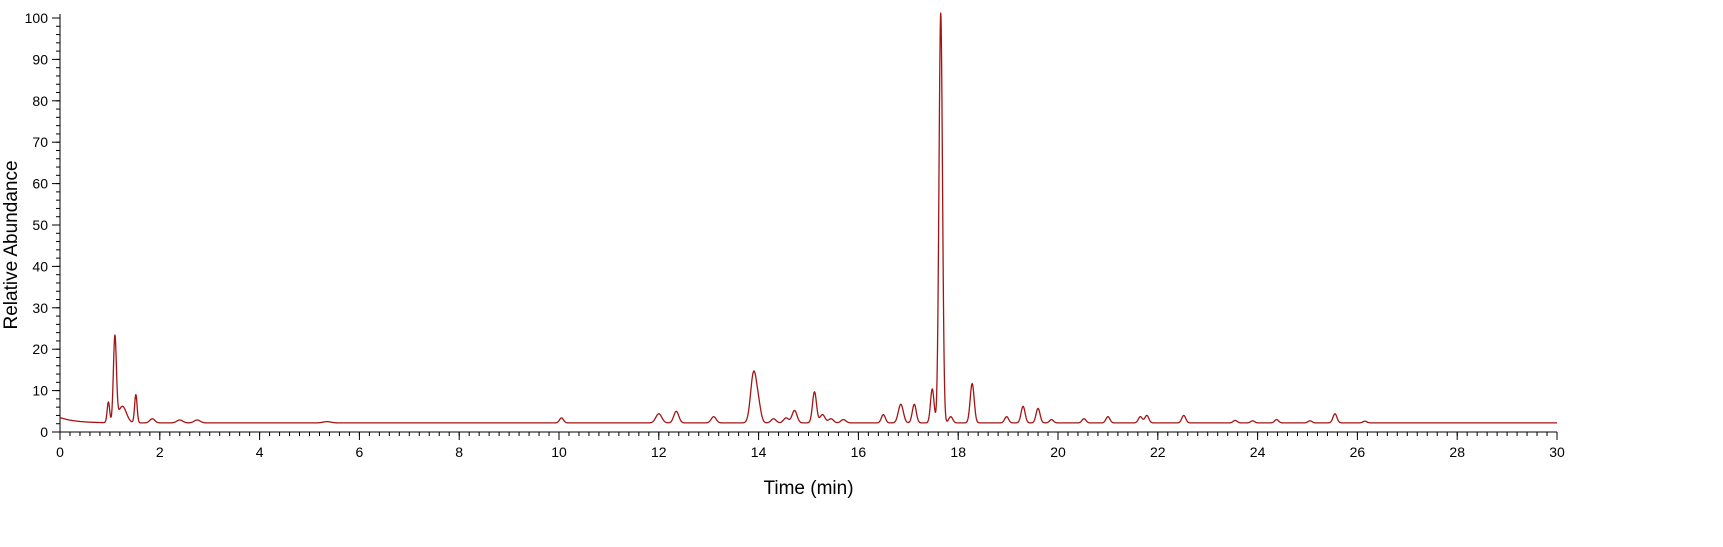 This screenshot has height=547, width=1723. Describe the element at coordinates (808, 434) in the screenshot. I see `x-axis-minor-ticks` at that location.